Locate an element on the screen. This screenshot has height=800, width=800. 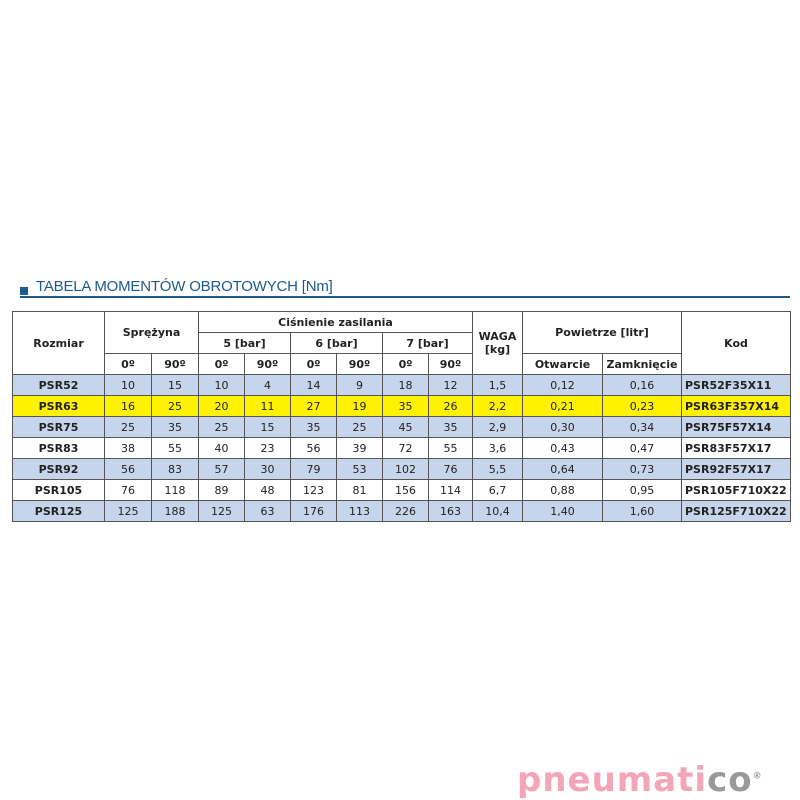
size-cell: PSR92 is located at coordinates (58, 469).